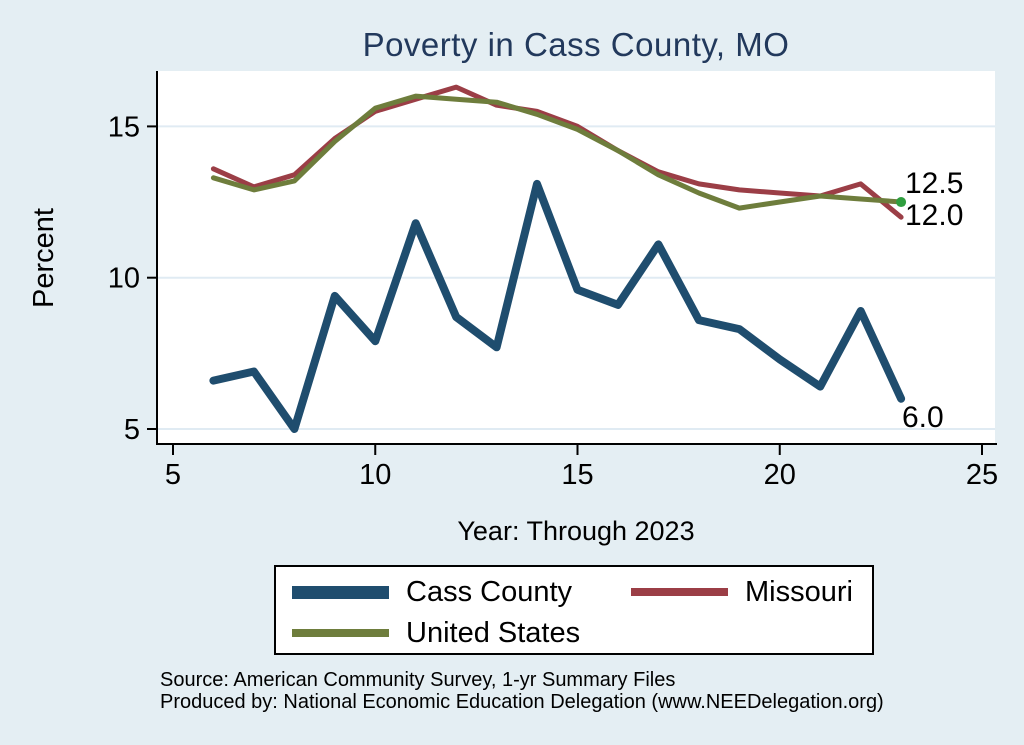 The image size is (1024, 745). I want to click on legend-item-united-states: United States, so click(436, 633).